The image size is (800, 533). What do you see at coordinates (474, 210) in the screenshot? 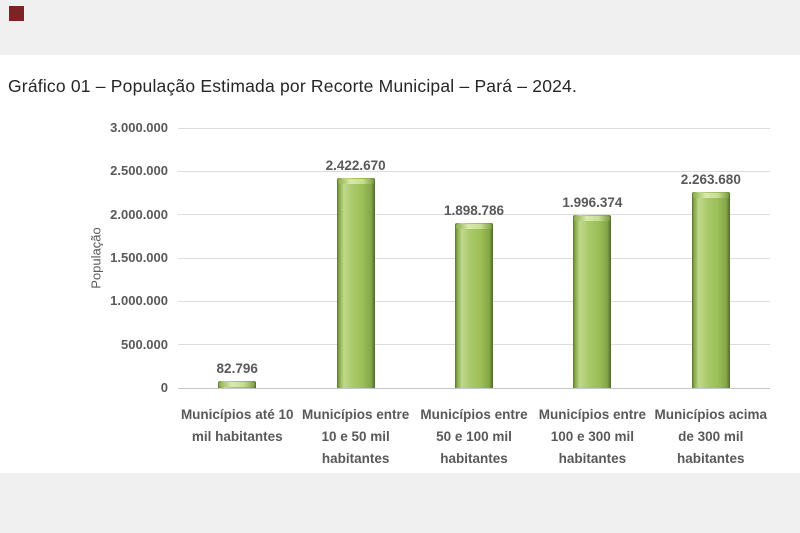
I see `value-label: 1.898.786` at bounding box center [474, 210].